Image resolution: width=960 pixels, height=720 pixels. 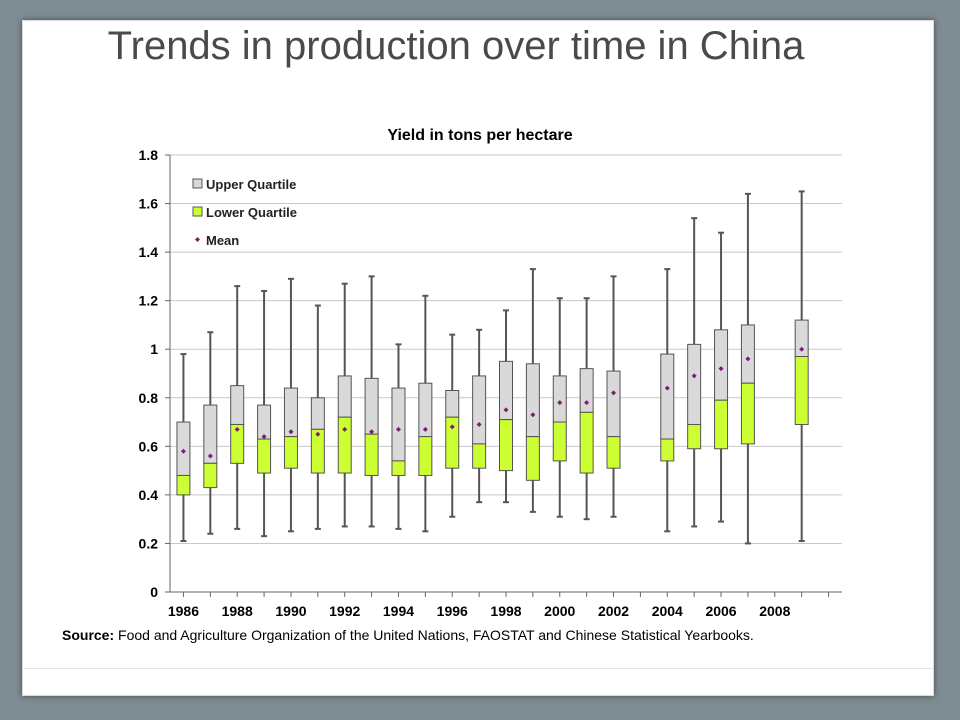 What do you see at coordinates (88, 635) in the screenshot?
I see `source-label: Source:` at bounding box center [88, 635].